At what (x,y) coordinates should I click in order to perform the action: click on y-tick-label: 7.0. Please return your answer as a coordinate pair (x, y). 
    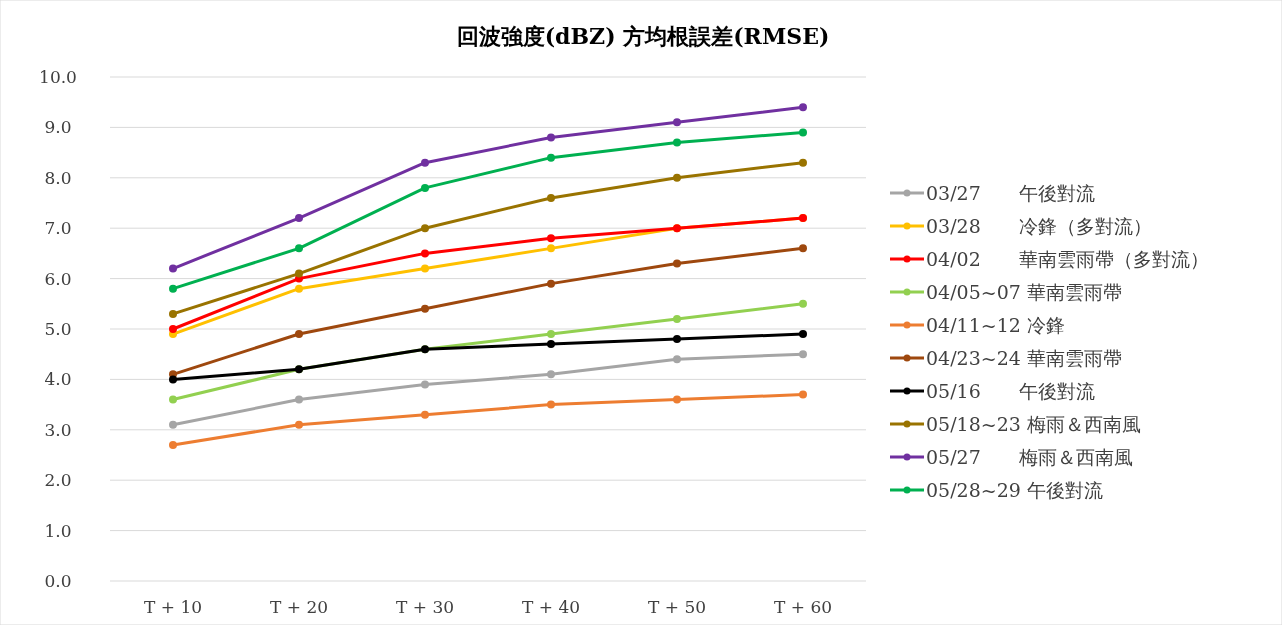
    Looking at the image, I should click on (58, 228).